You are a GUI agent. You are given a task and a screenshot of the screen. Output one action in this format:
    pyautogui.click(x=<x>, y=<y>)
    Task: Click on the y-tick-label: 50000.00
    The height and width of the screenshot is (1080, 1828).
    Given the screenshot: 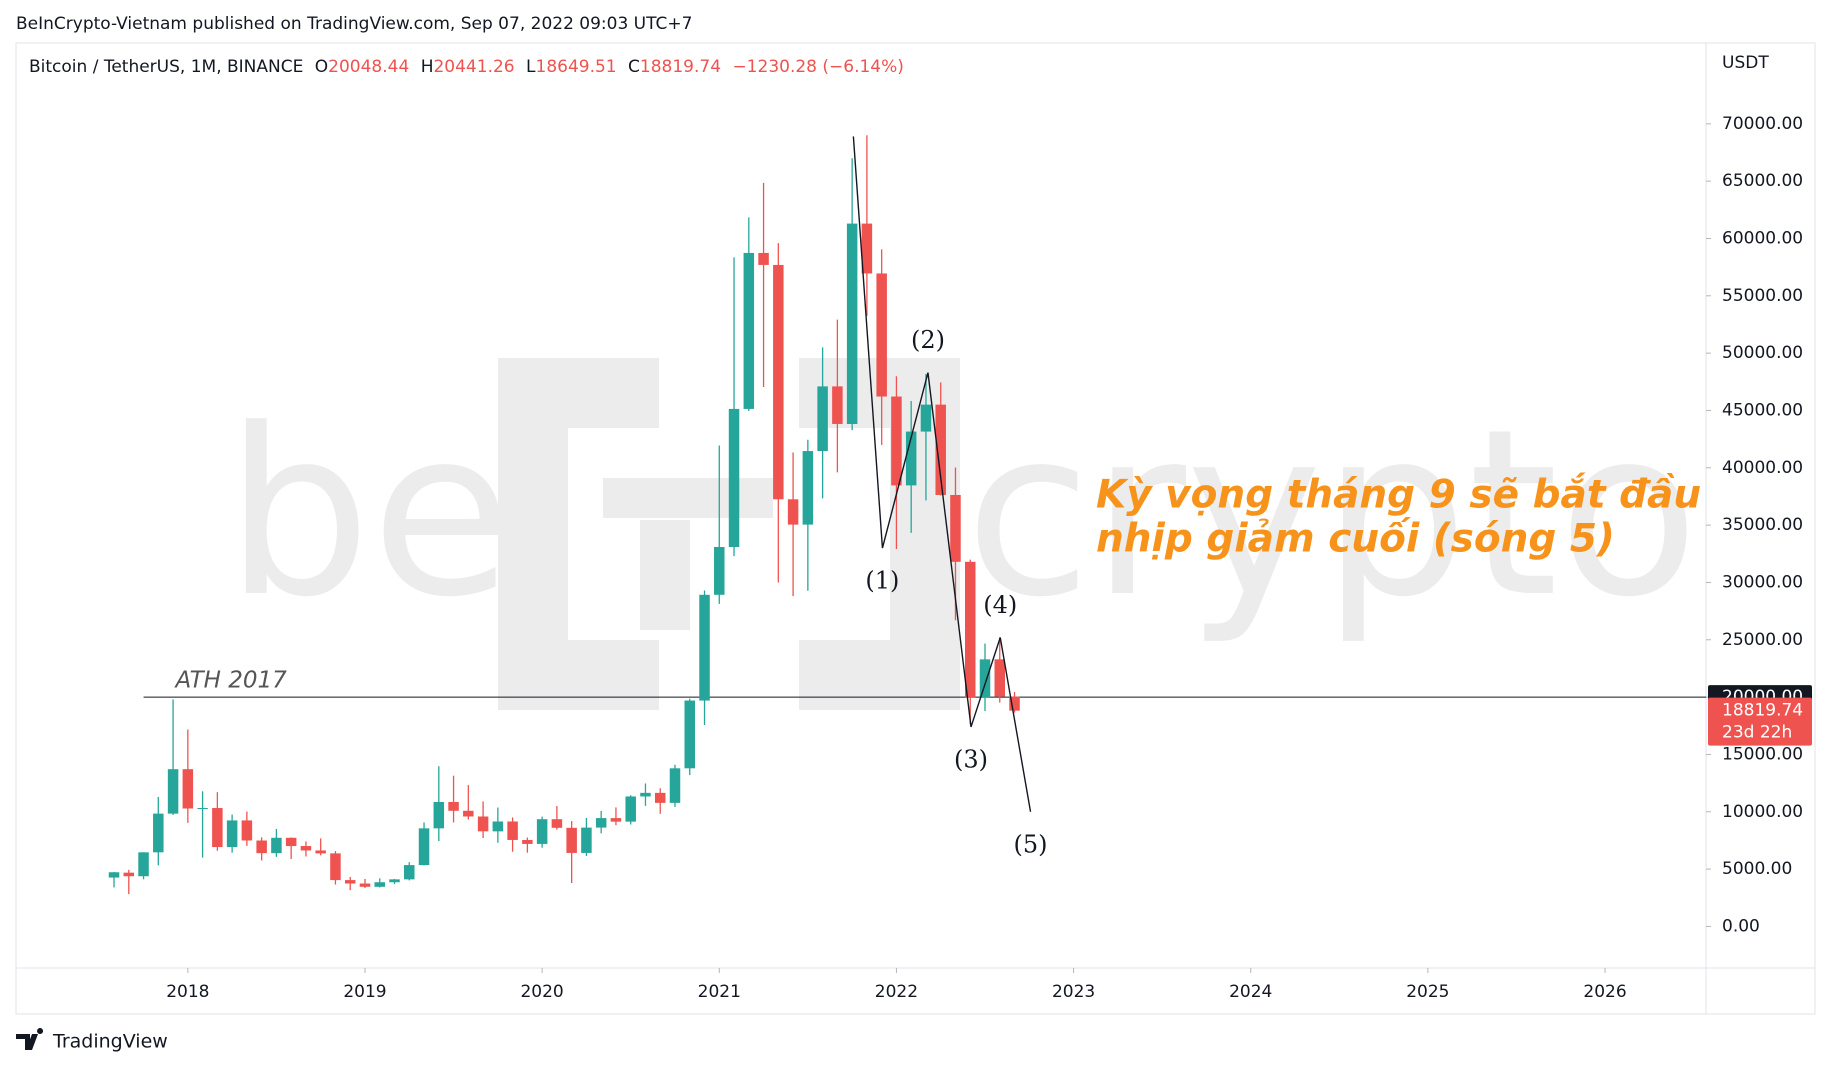 What is the action you would take?
    pyautogui.click(x=1762, y=353)
    